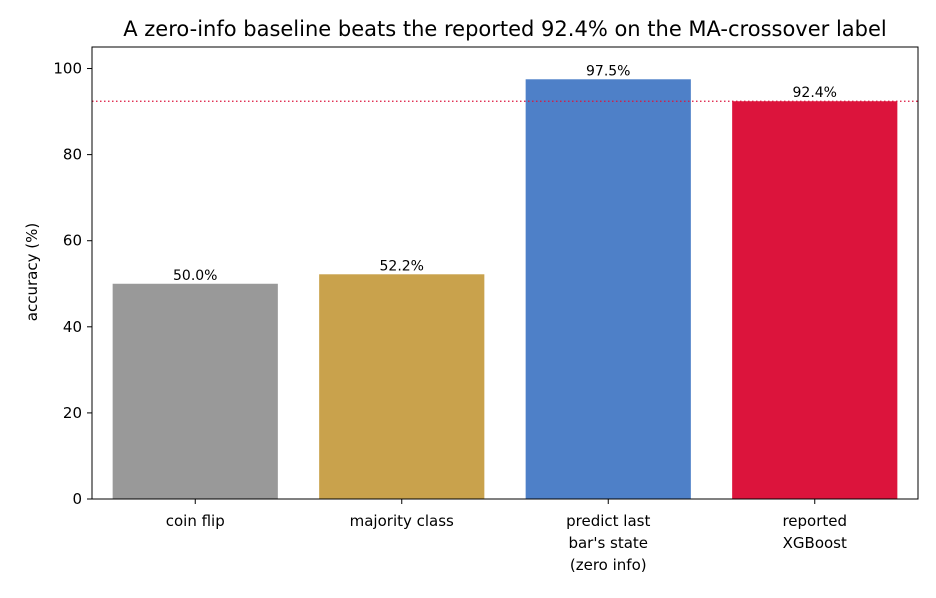  I want to click on data-label: 92.4%, so click(815, 93).